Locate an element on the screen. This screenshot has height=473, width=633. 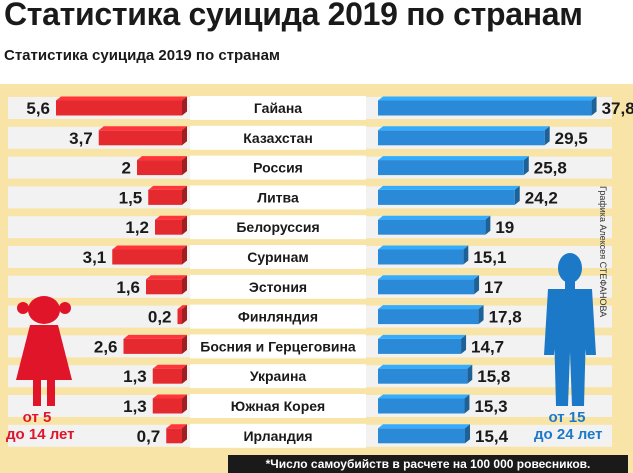
left-age-label: от 5 до 14 лет is located at coordinates (40, 426).